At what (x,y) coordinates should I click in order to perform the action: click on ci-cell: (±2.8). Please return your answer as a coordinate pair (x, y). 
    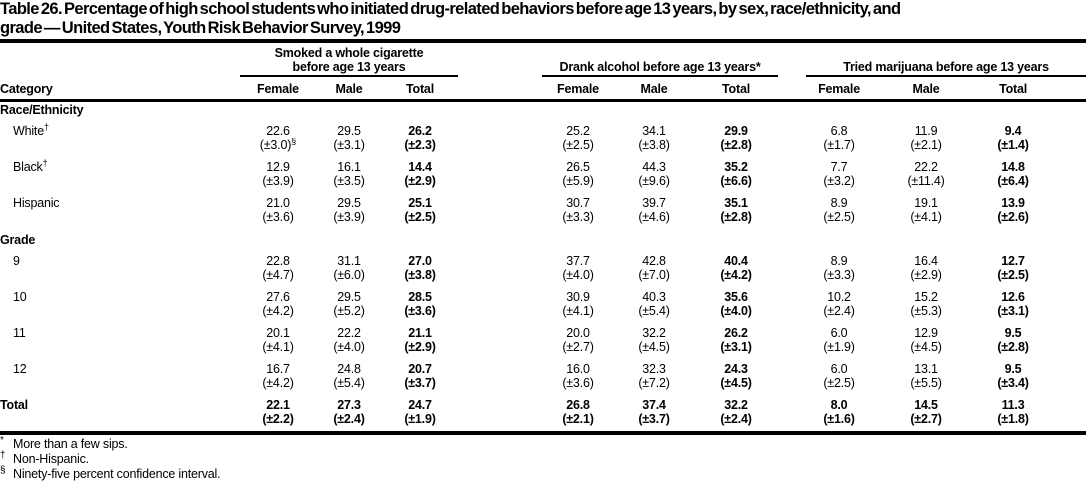
    Looking at the image, I should click on (1013, 347).